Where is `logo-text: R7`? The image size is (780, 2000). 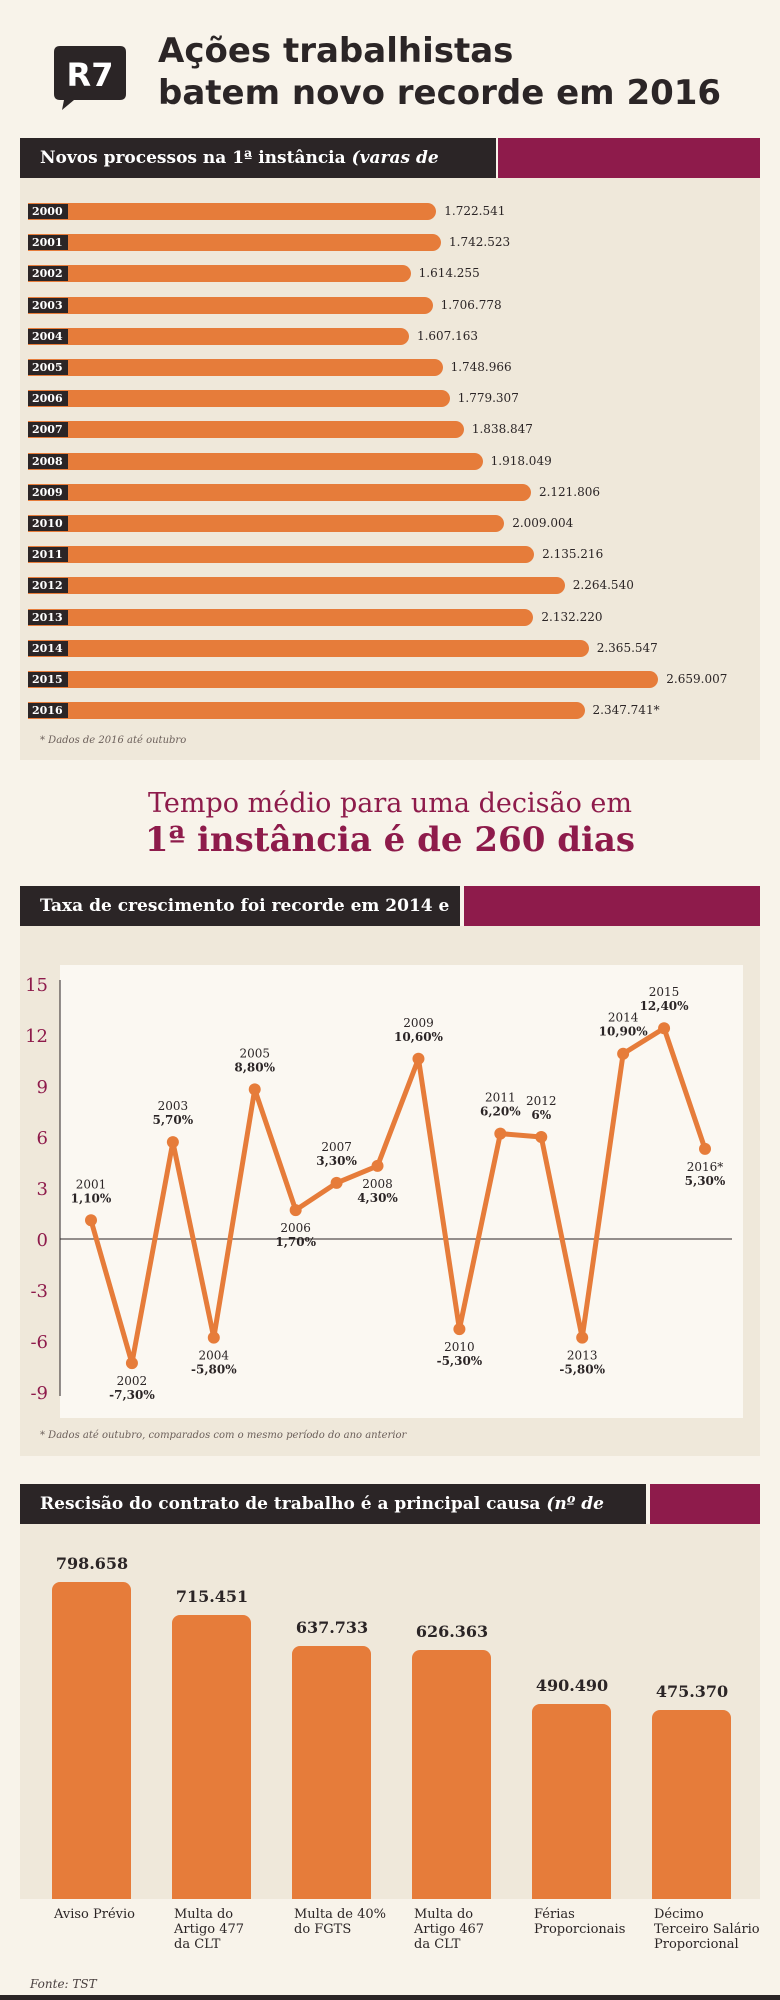
logo-text: R7 is located at coordinates (90, 75).